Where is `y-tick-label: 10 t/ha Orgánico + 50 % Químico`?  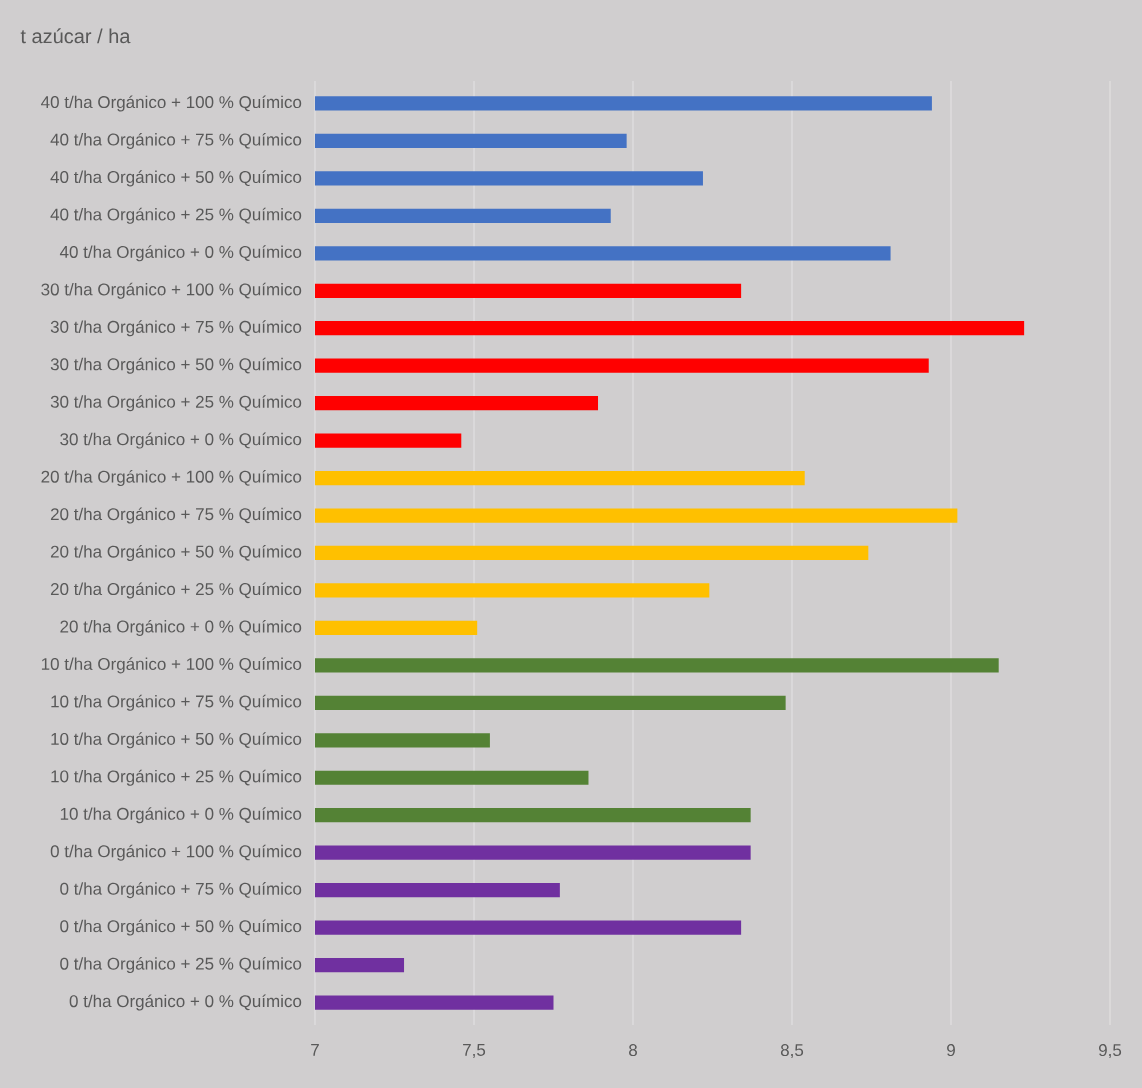
y-tick-label: 10 t/ha Orgánico + 50 % Químico is located at coordinates (176, 740).